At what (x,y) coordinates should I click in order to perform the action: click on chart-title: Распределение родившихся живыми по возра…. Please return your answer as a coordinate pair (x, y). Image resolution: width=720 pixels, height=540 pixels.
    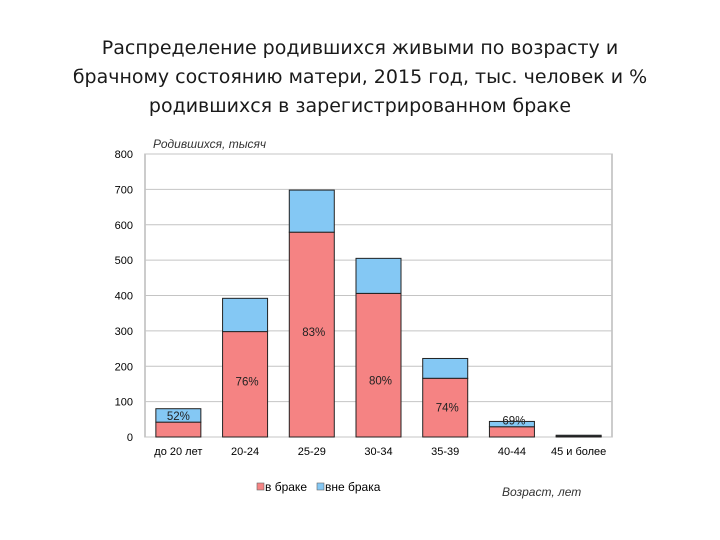
    Looking at the image, I should click on (360, 77).